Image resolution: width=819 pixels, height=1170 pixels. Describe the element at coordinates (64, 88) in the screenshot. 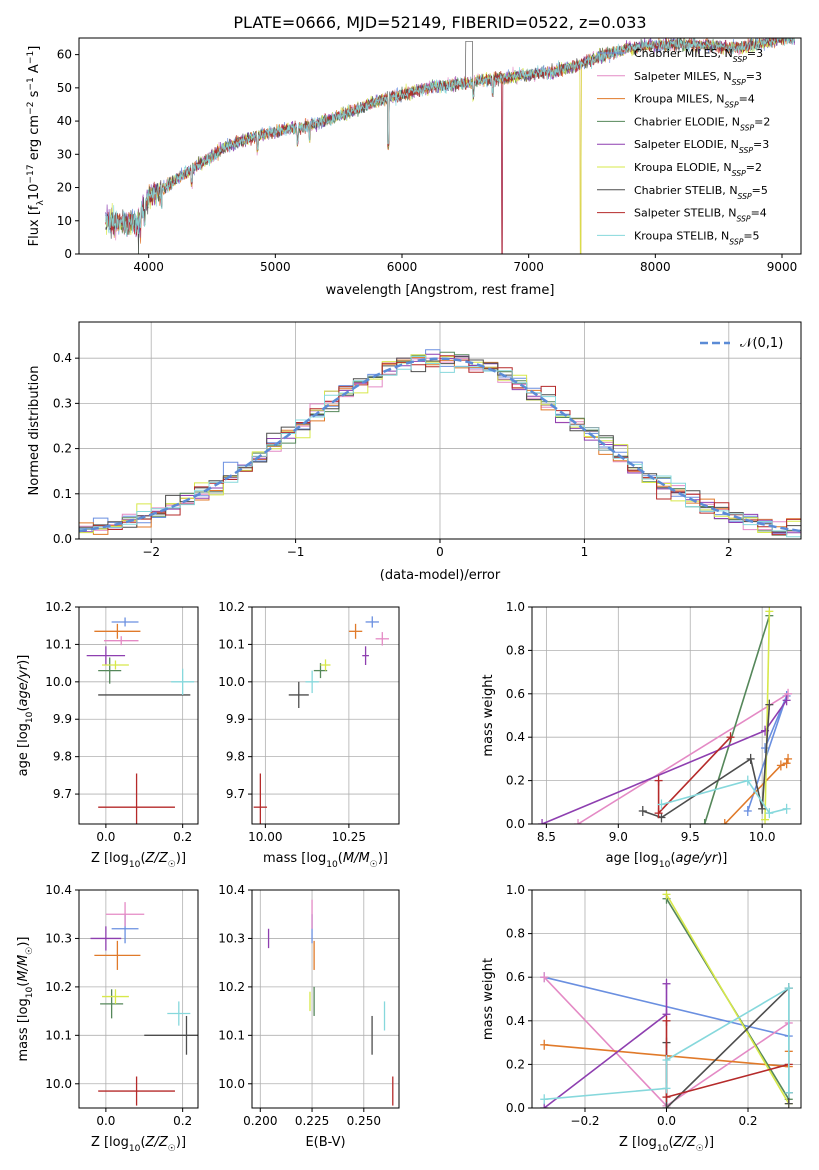

I see `y-tick-label: 50` at that location.